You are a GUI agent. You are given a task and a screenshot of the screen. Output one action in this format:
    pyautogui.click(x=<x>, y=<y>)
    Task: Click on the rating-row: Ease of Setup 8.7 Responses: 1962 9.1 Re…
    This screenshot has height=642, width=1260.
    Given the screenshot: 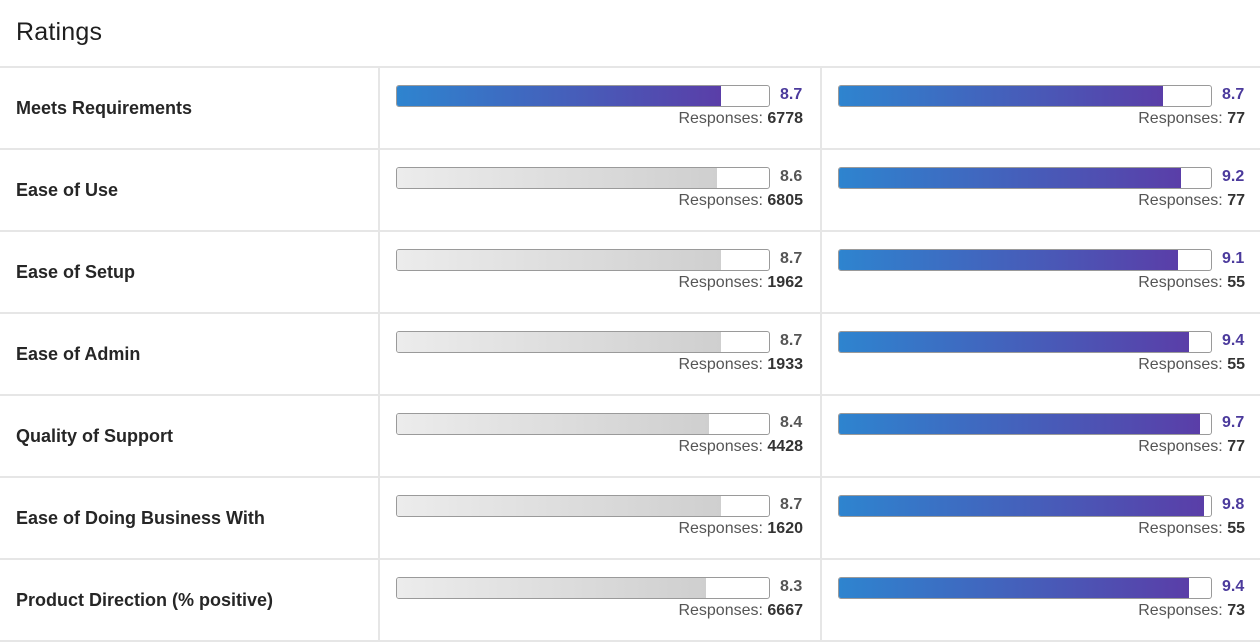 What is the action you would take?
    pyautogui.click(x=630, y=271)
    